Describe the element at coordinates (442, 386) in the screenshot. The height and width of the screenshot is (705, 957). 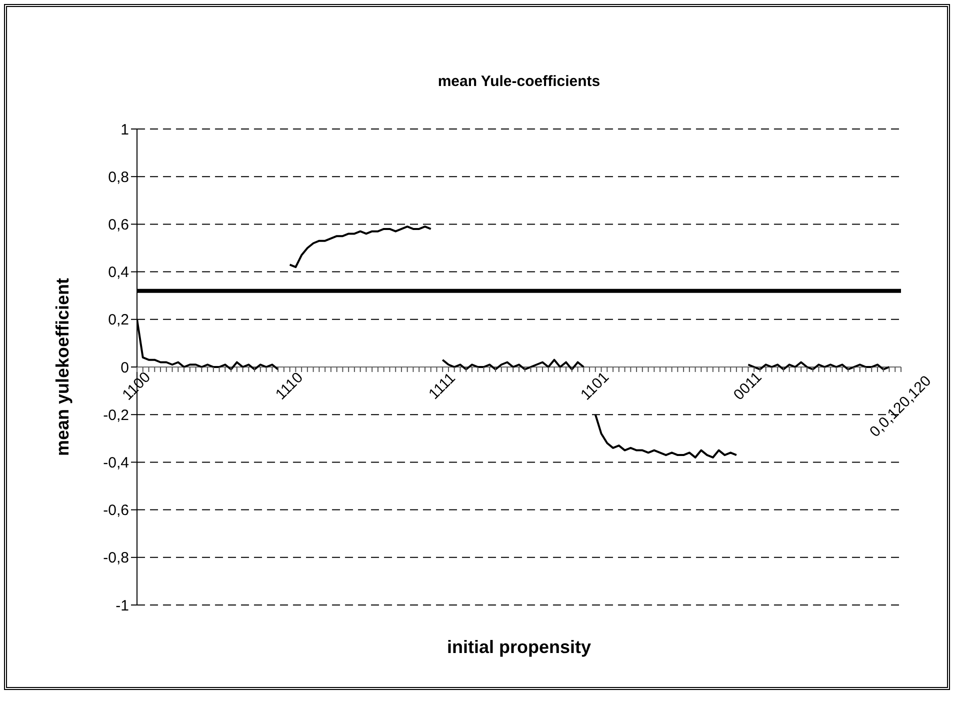
I see `x-tick-label: 1111` at that location.